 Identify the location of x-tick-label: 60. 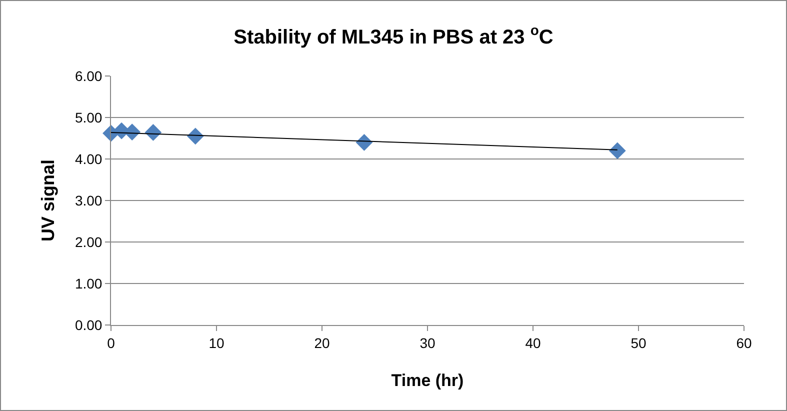
(744, 342).